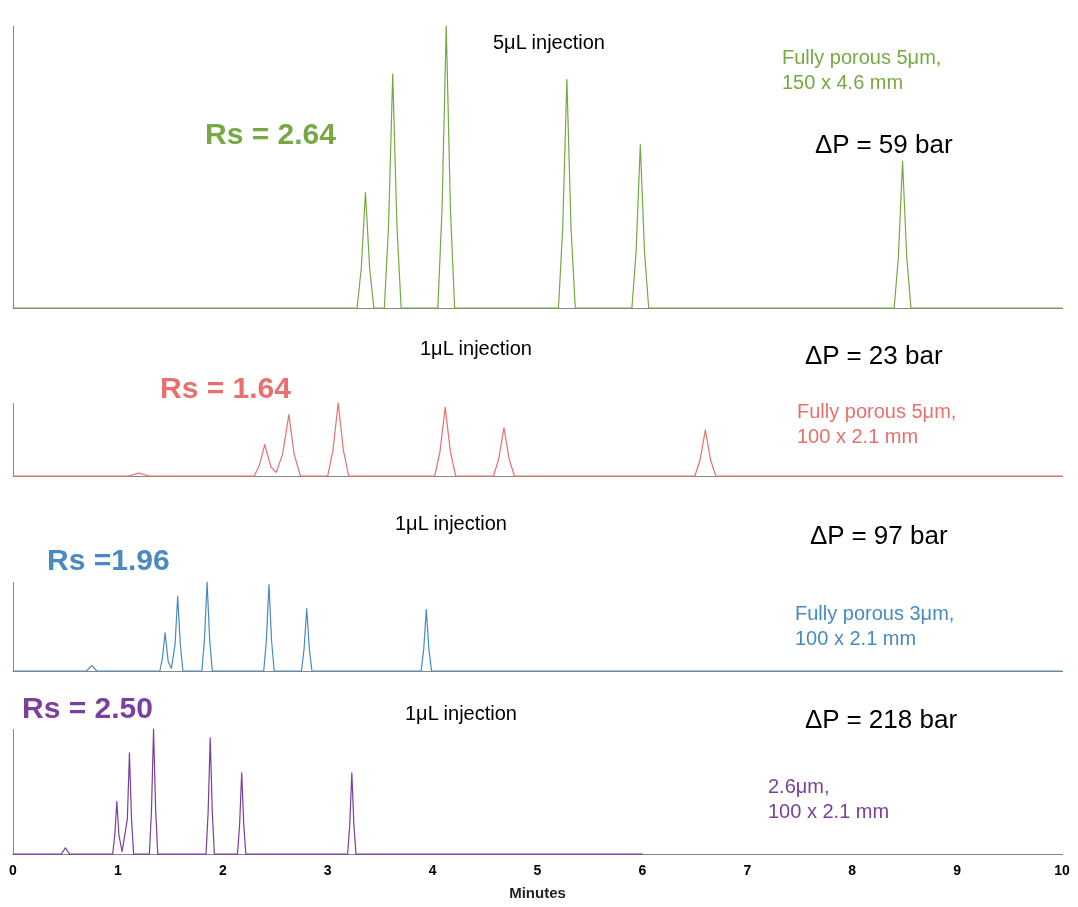 This screenshot has height=907, width=1078. I want to click on annotation: Rs = 2.64, so click(270, 134).